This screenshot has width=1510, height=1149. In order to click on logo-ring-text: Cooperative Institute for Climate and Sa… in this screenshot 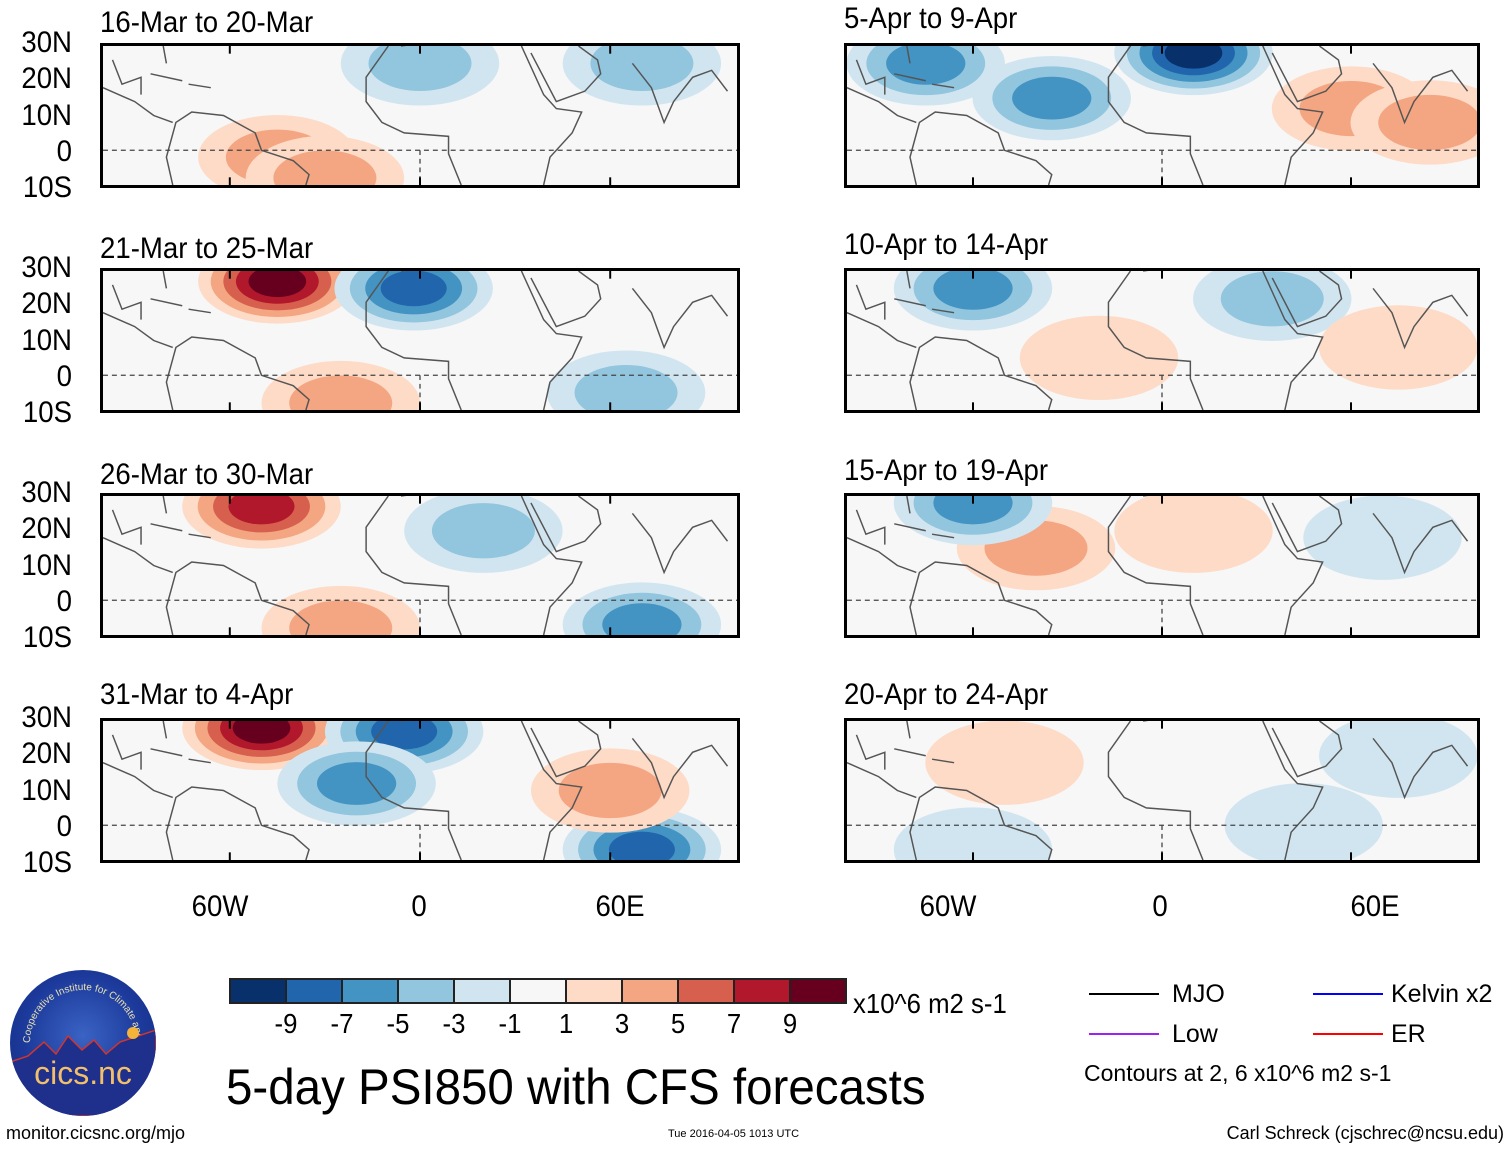, I will do `click(77, 1006)`.